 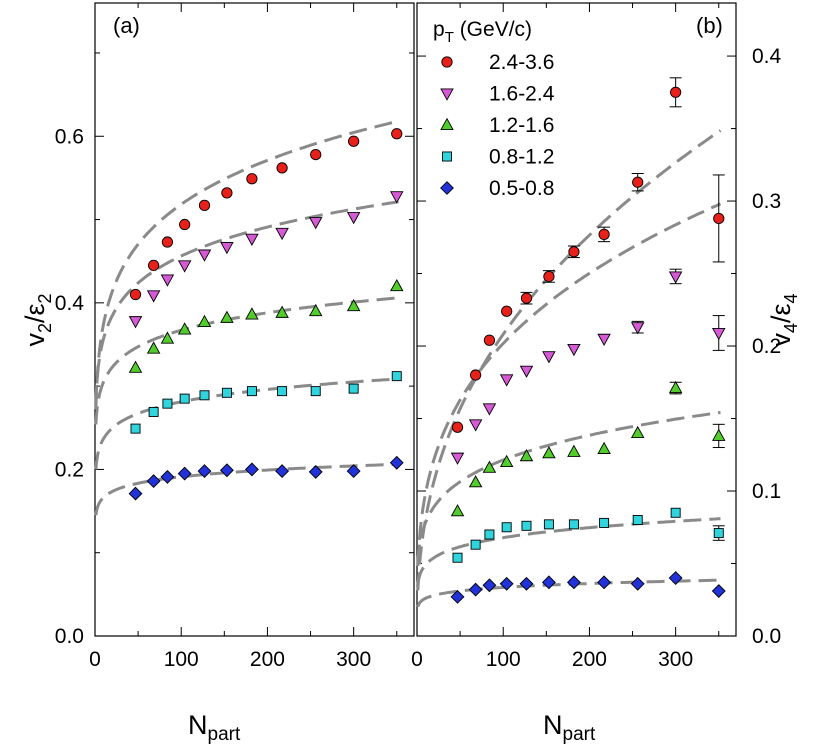 What do you see at coordinates (37, 319) in the screenshot?
I see `panel-a-y-axis-title: v2/ε2` at bounding box center [37, 319].